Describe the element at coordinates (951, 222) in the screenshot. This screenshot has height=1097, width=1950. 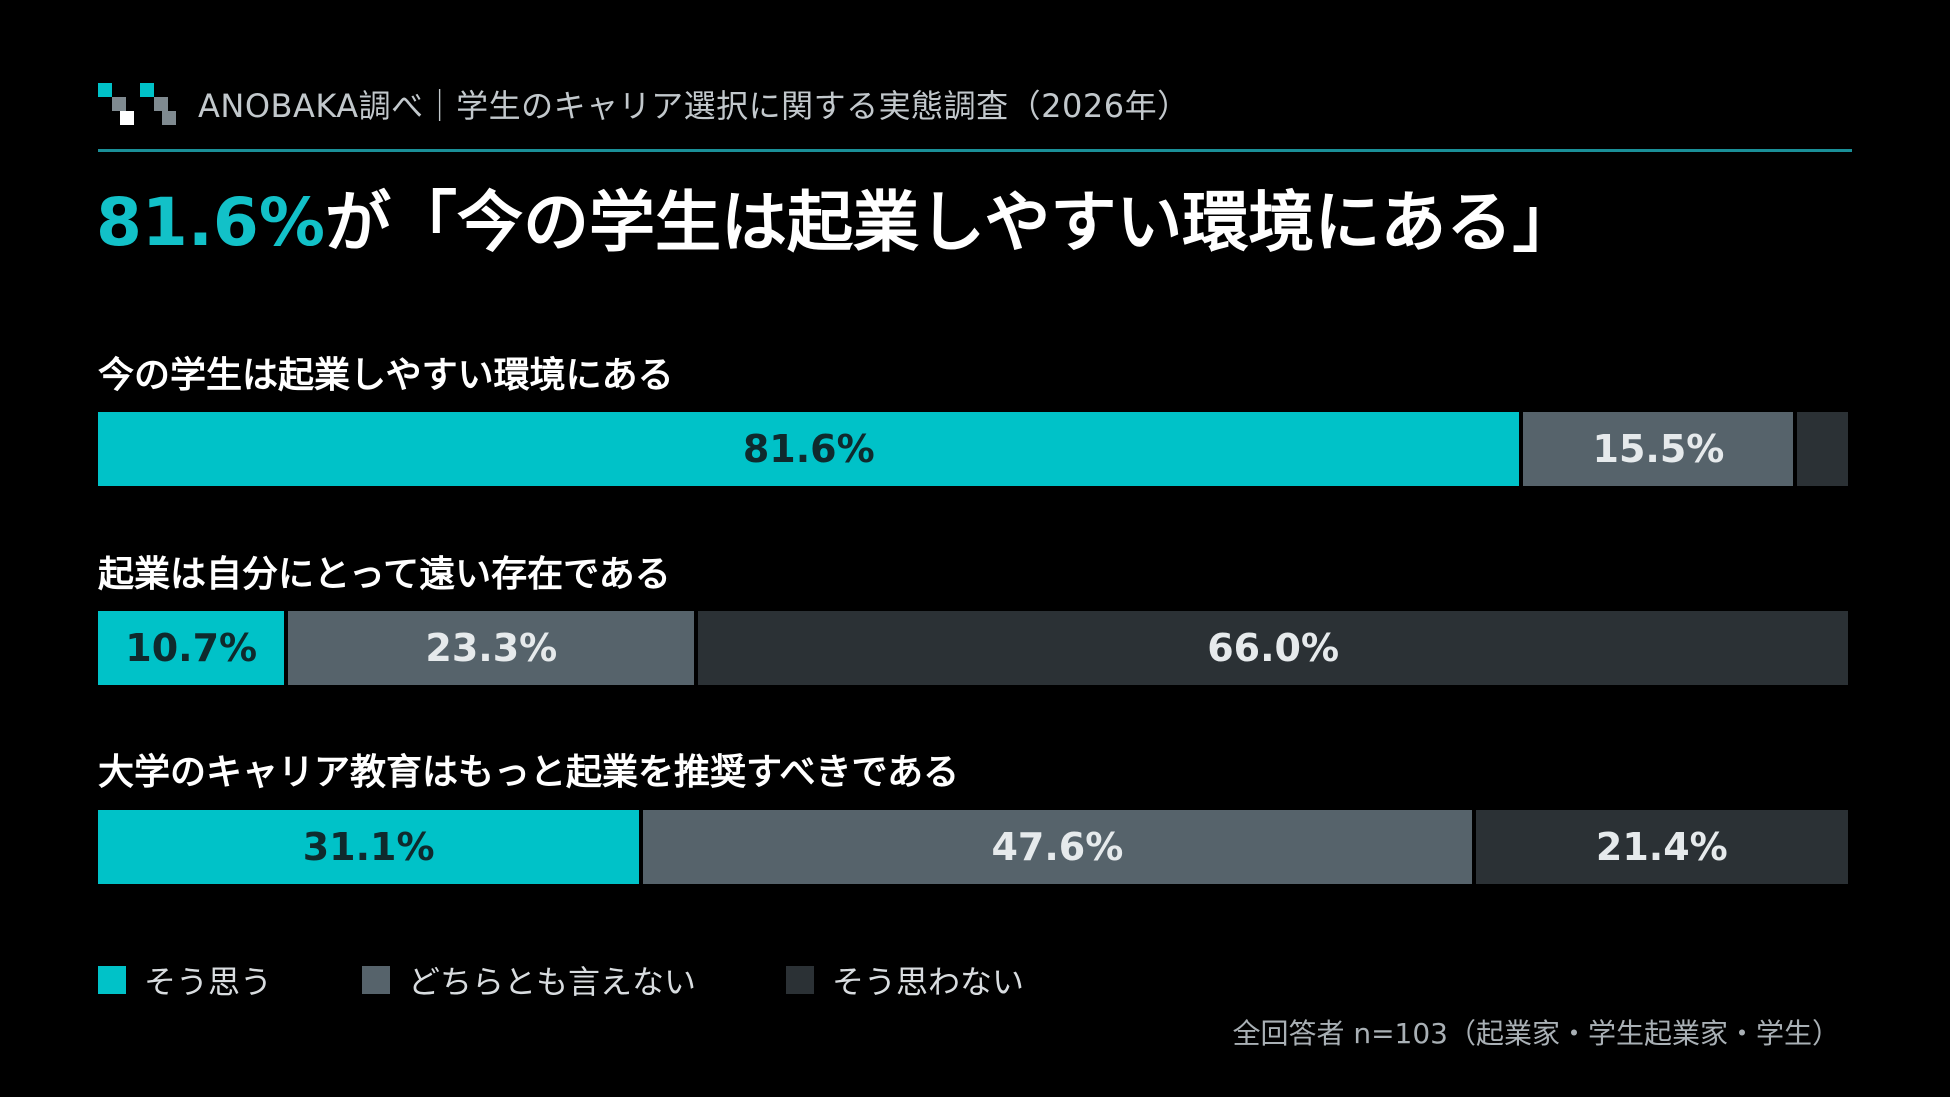
I see `headline-text: が「今の学生は起業しやすい環境にある」` at that location.